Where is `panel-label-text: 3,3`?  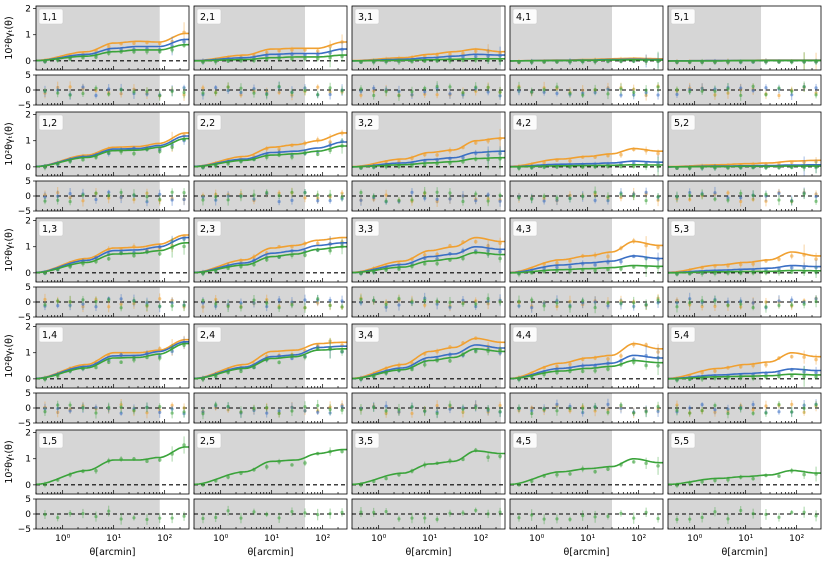
panel-label-text: 3,3 is located at coordinates (365, 229).